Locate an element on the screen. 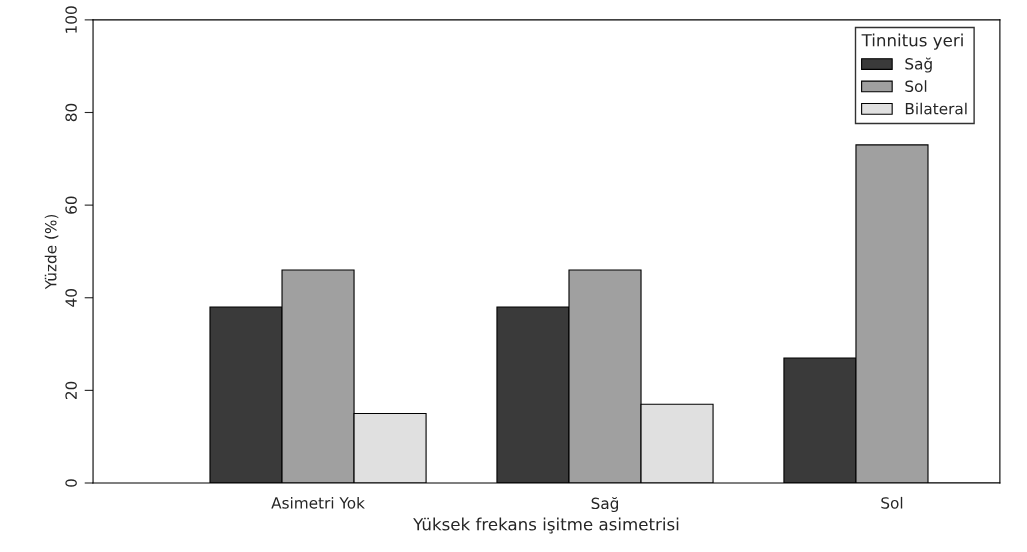 Image resolution: width=1027 pixels, height=552 pixels. y-tick-label: 20 is located at coordinates (71, 390).